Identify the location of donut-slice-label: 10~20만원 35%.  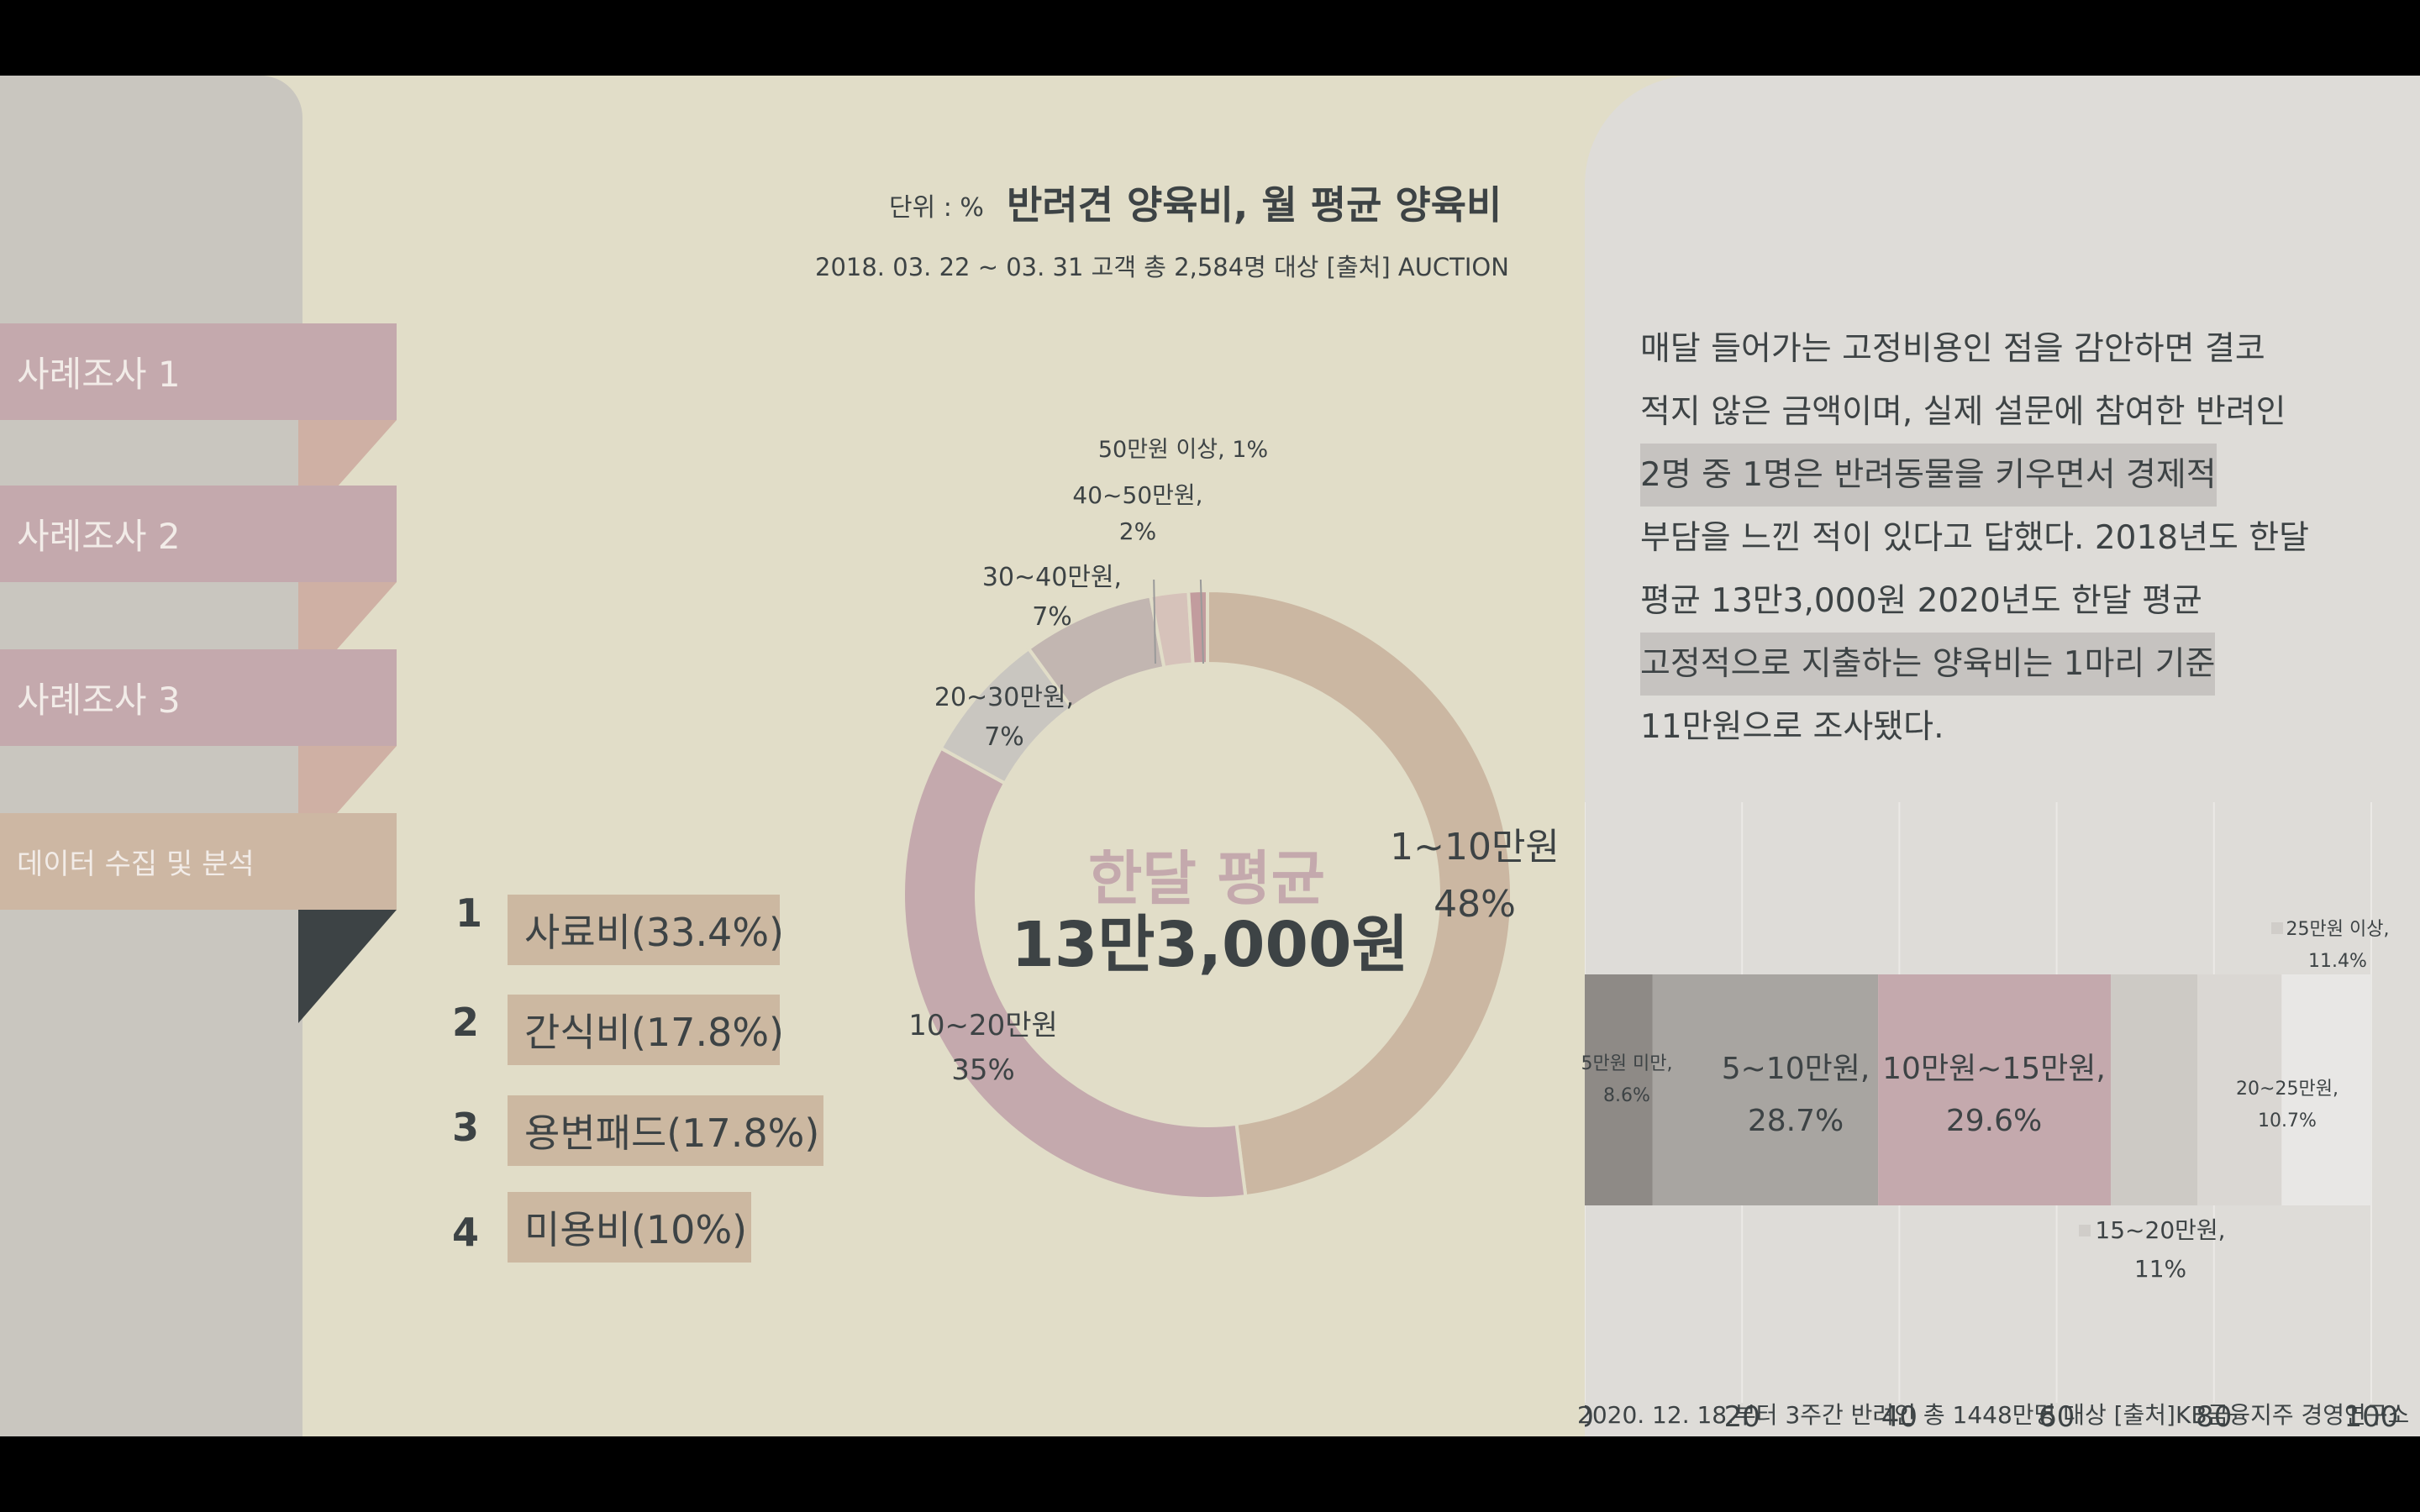
(983, 1048).